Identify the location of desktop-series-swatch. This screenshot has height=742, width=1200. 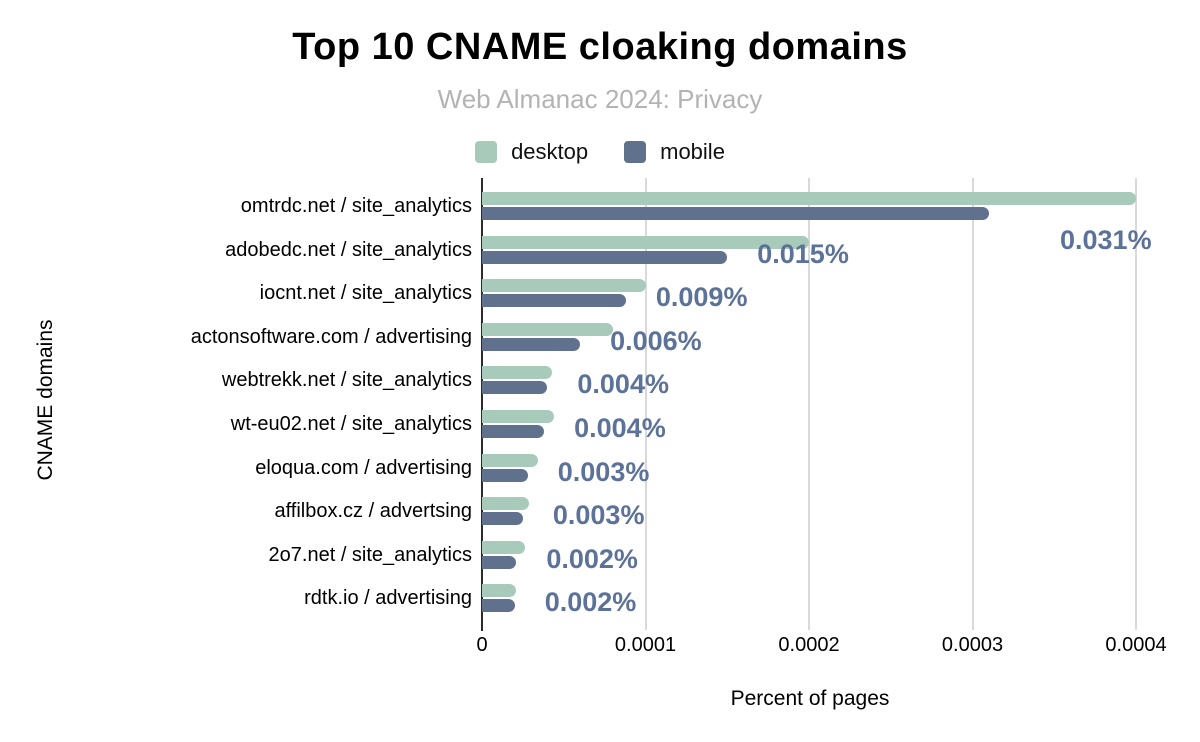
(486, 152).